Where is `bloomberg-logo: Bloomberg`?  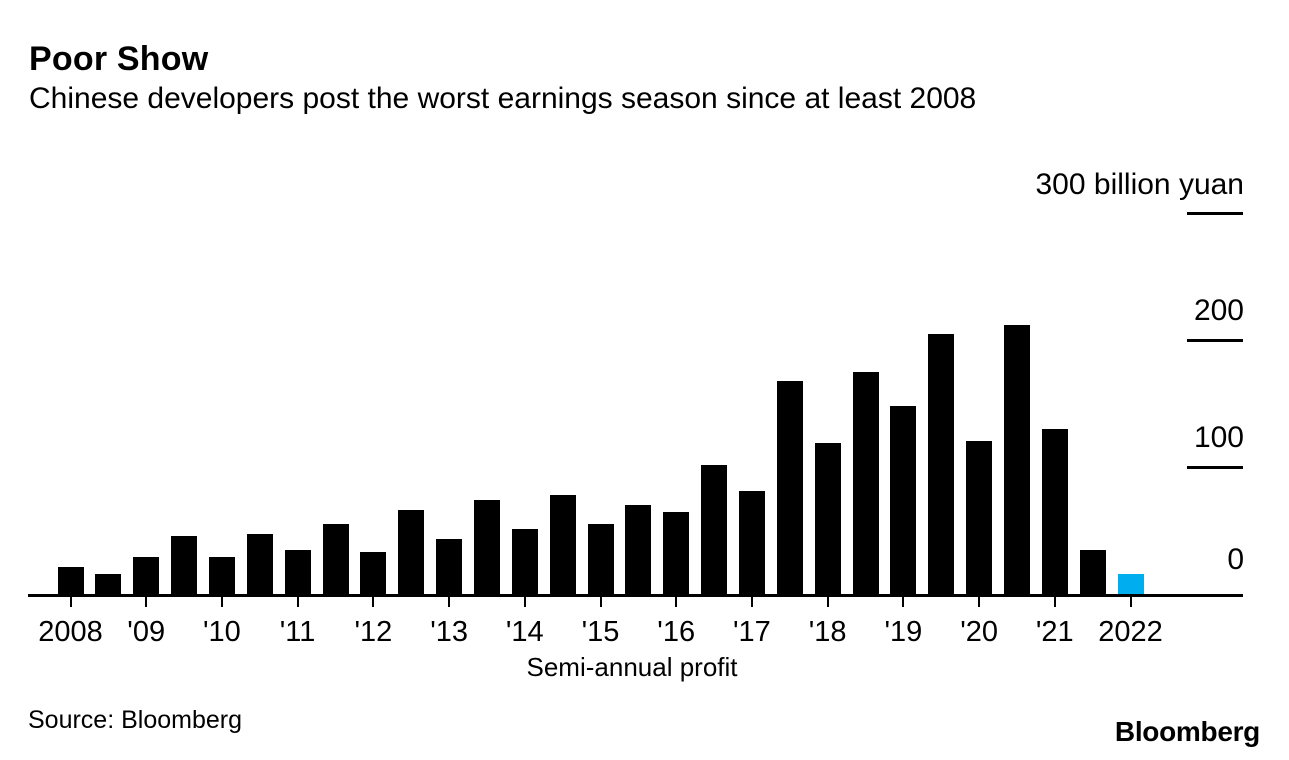 bloomberg-logo: Bloomberg is located at coordinates (1187, 731).